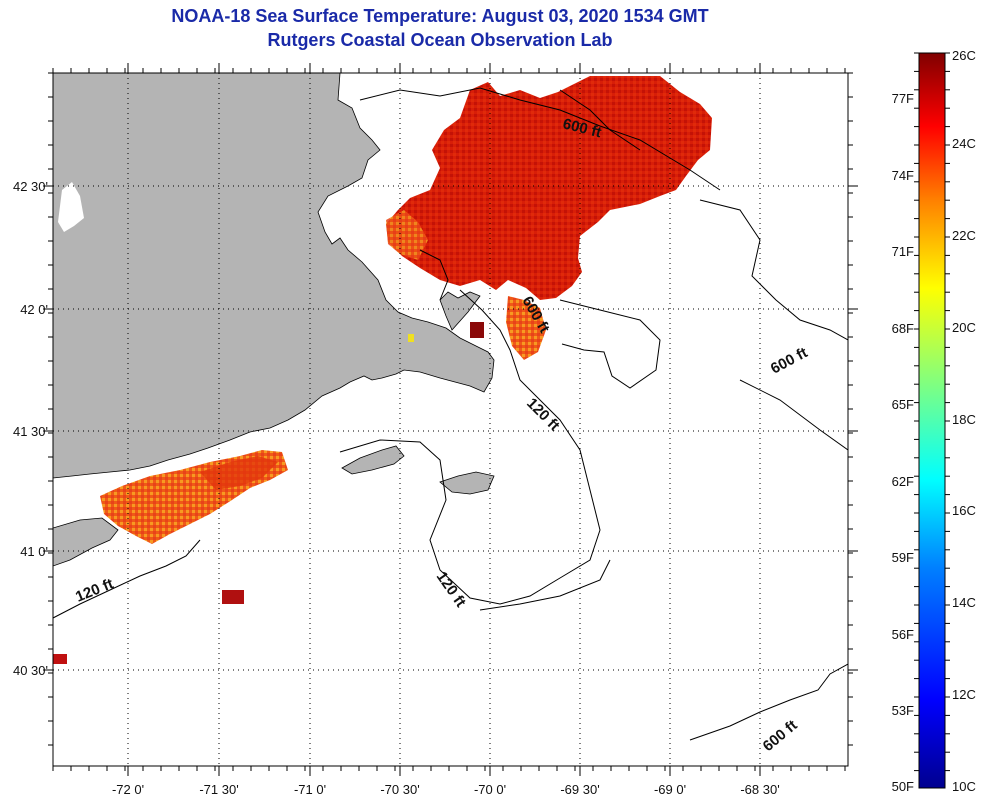 Image resolution: width=1000 pixels, height=802 pixels. Describe the element at coordinates (310, 789) in the screenshot. I see `lon-label: -71 0'` at that location.